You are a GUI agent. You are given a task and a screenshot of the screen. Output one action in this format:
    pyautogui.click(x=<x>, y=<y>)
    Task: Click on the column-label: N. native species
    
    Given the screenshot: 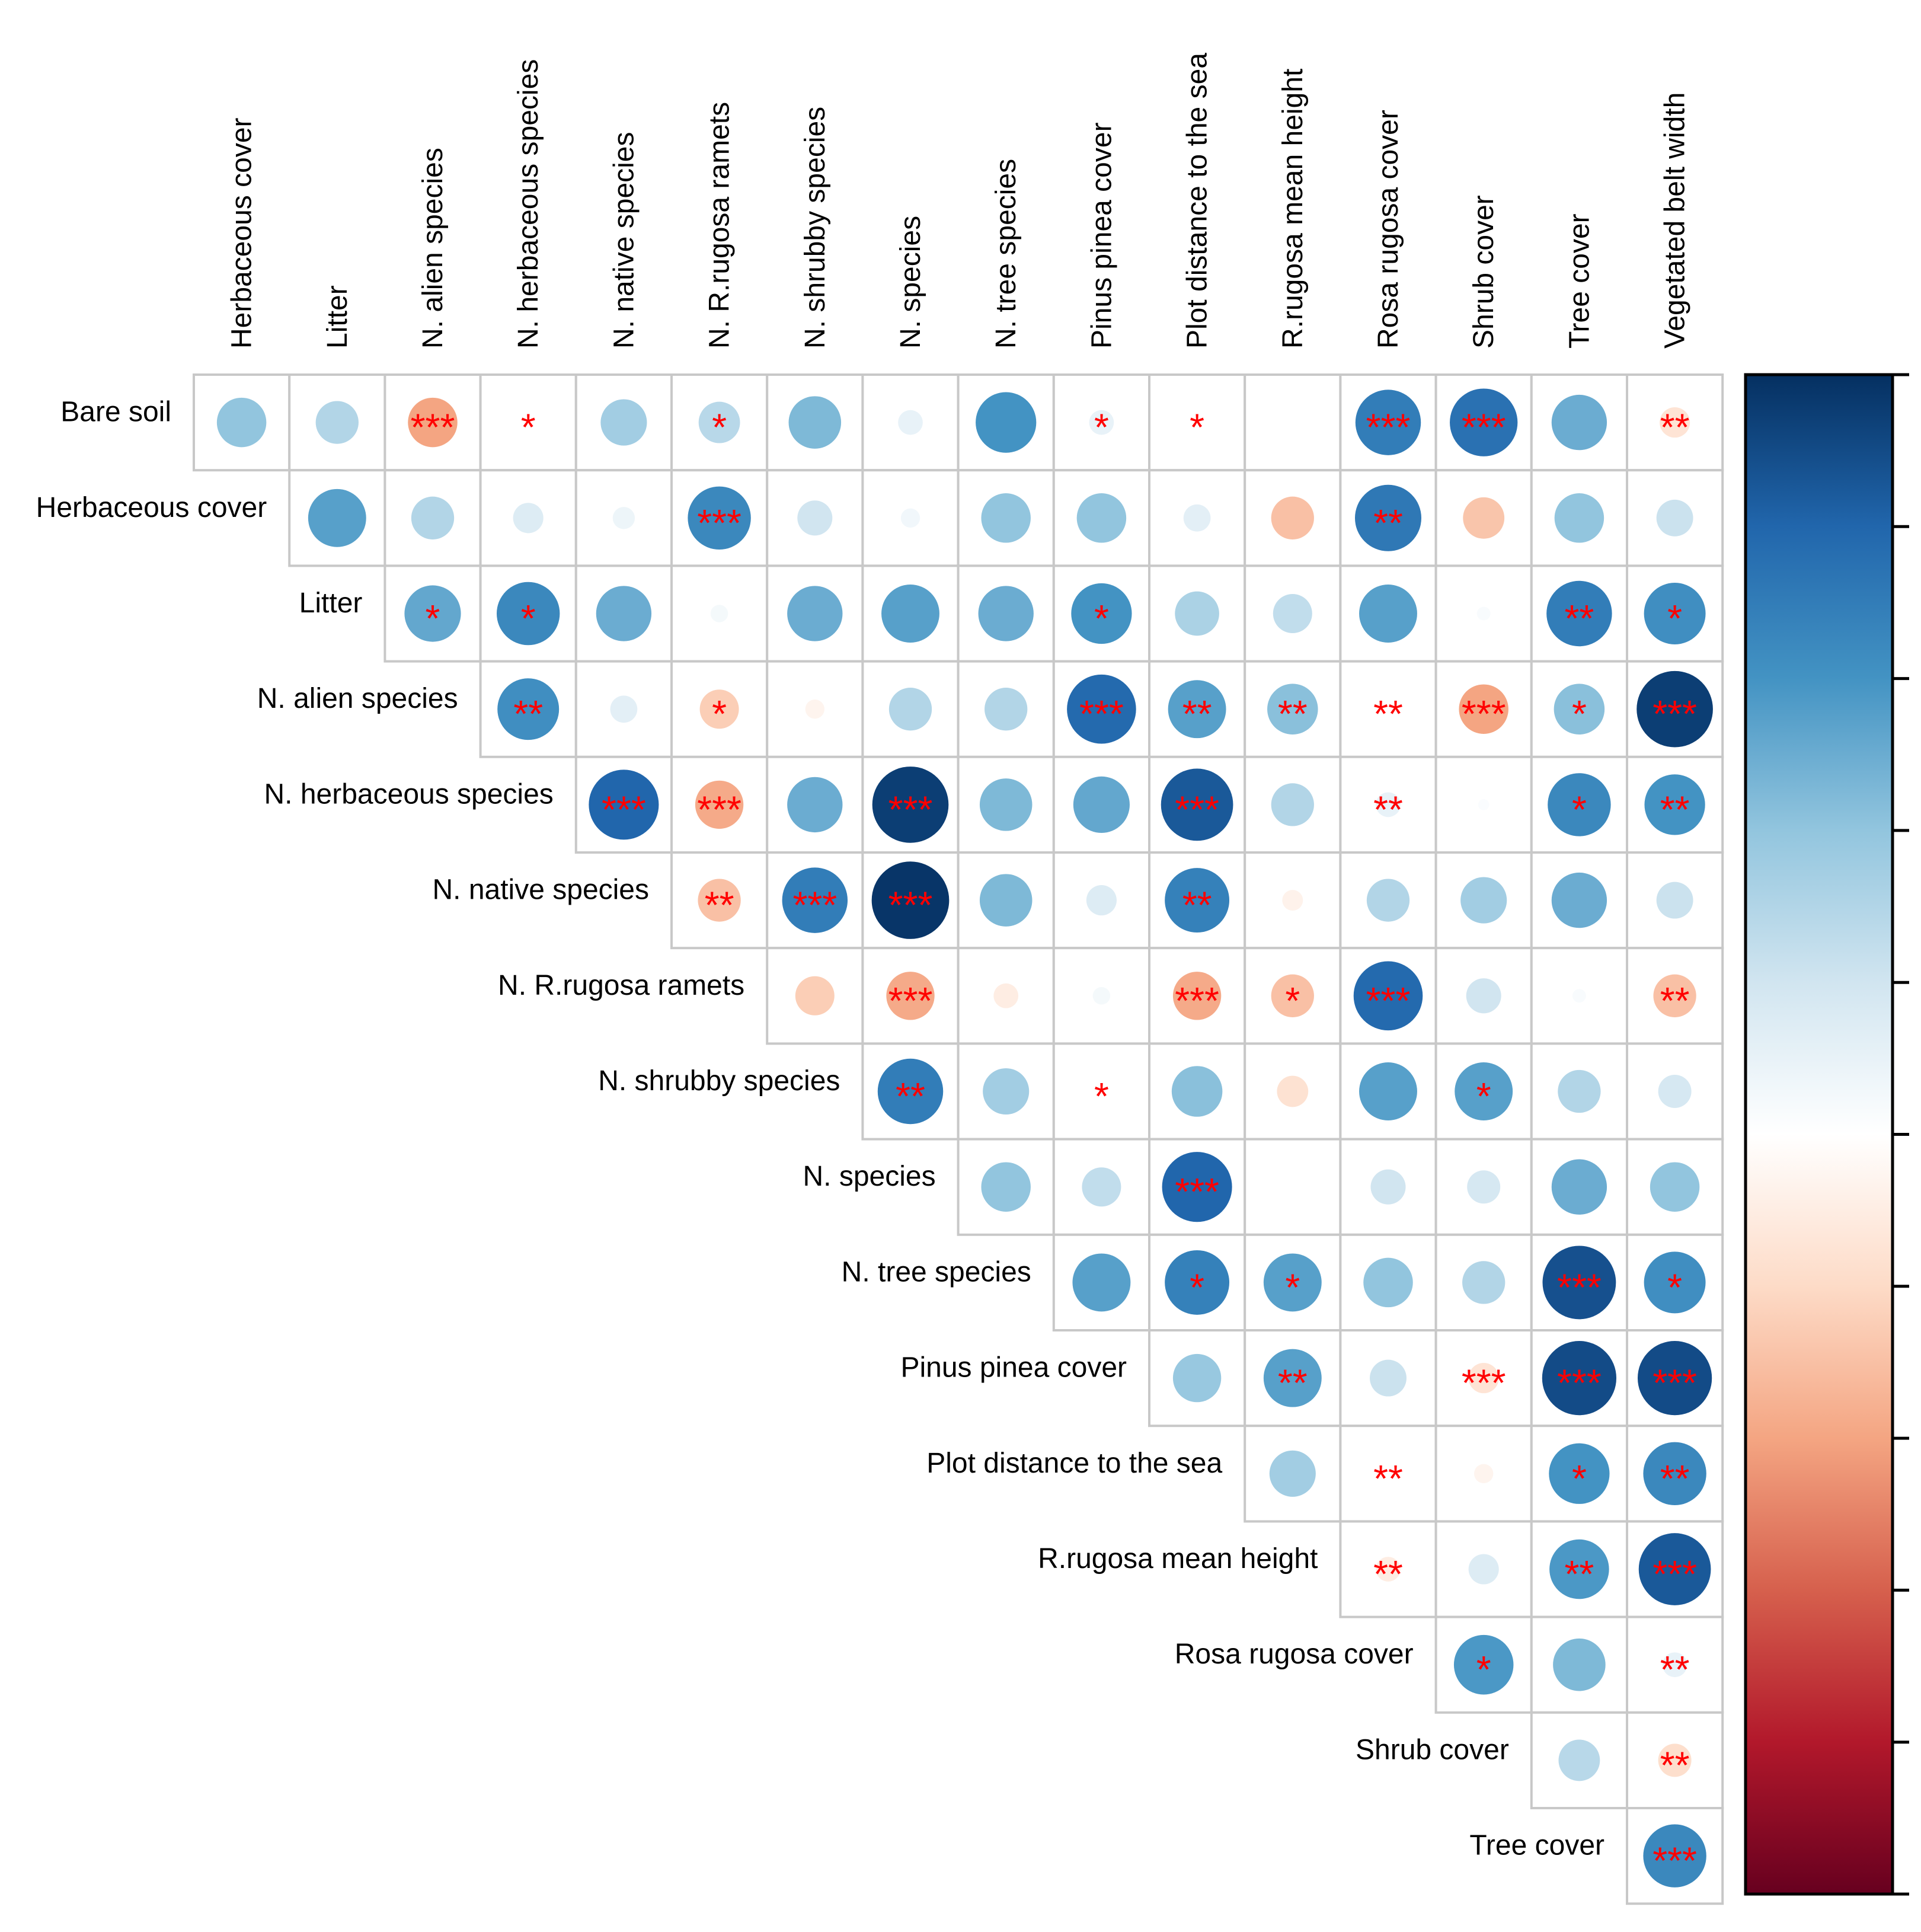 What is the action you would take?
    pyautogui.click(x=624, y=240)
    